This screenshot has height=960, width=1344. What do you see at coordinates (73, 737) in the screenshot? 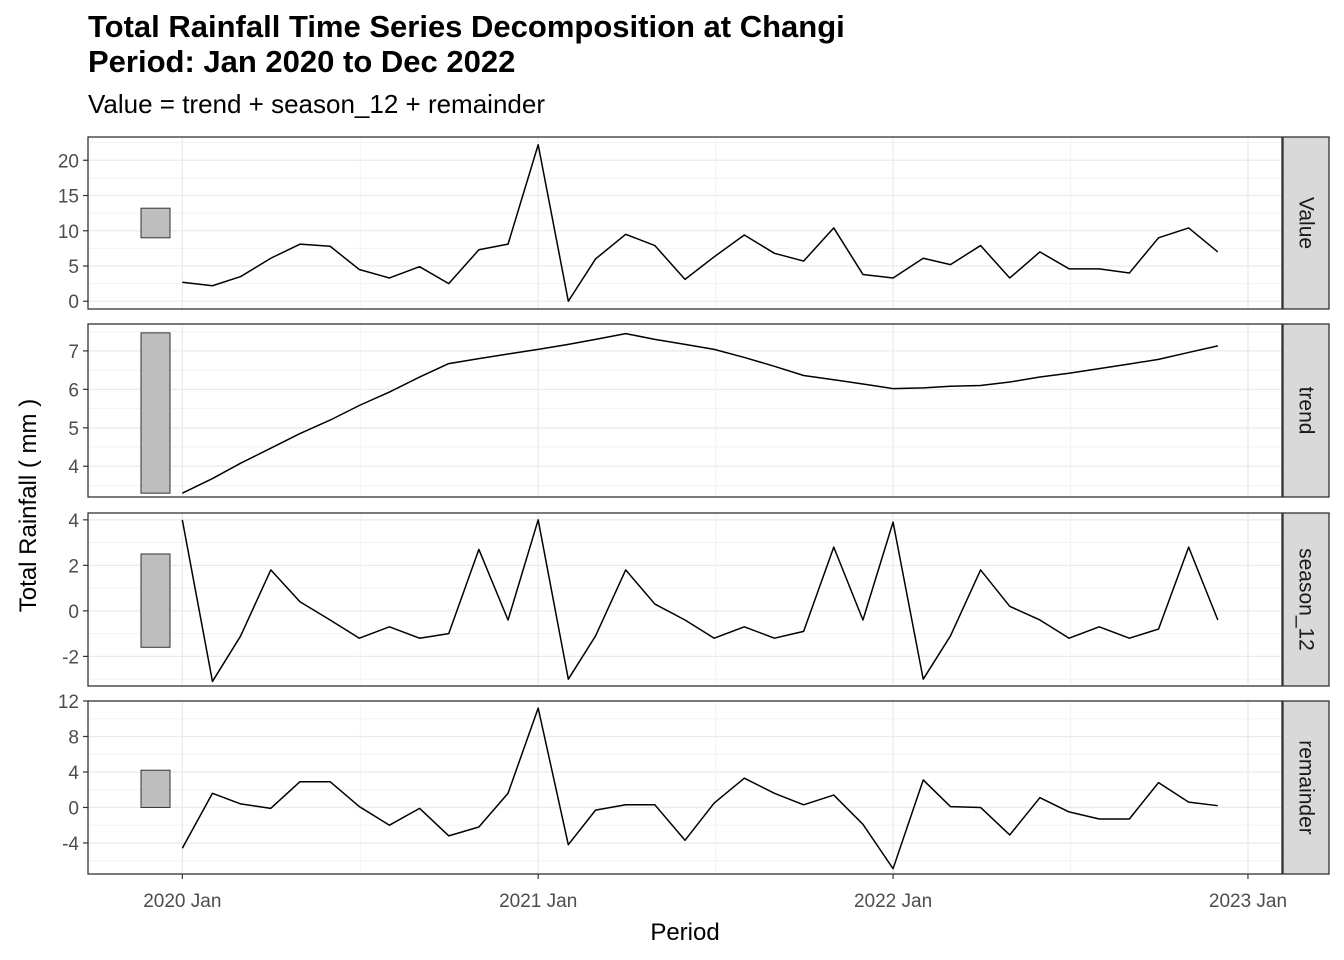
I see `y-tick-label: 8` at bounding box center [73, 737].